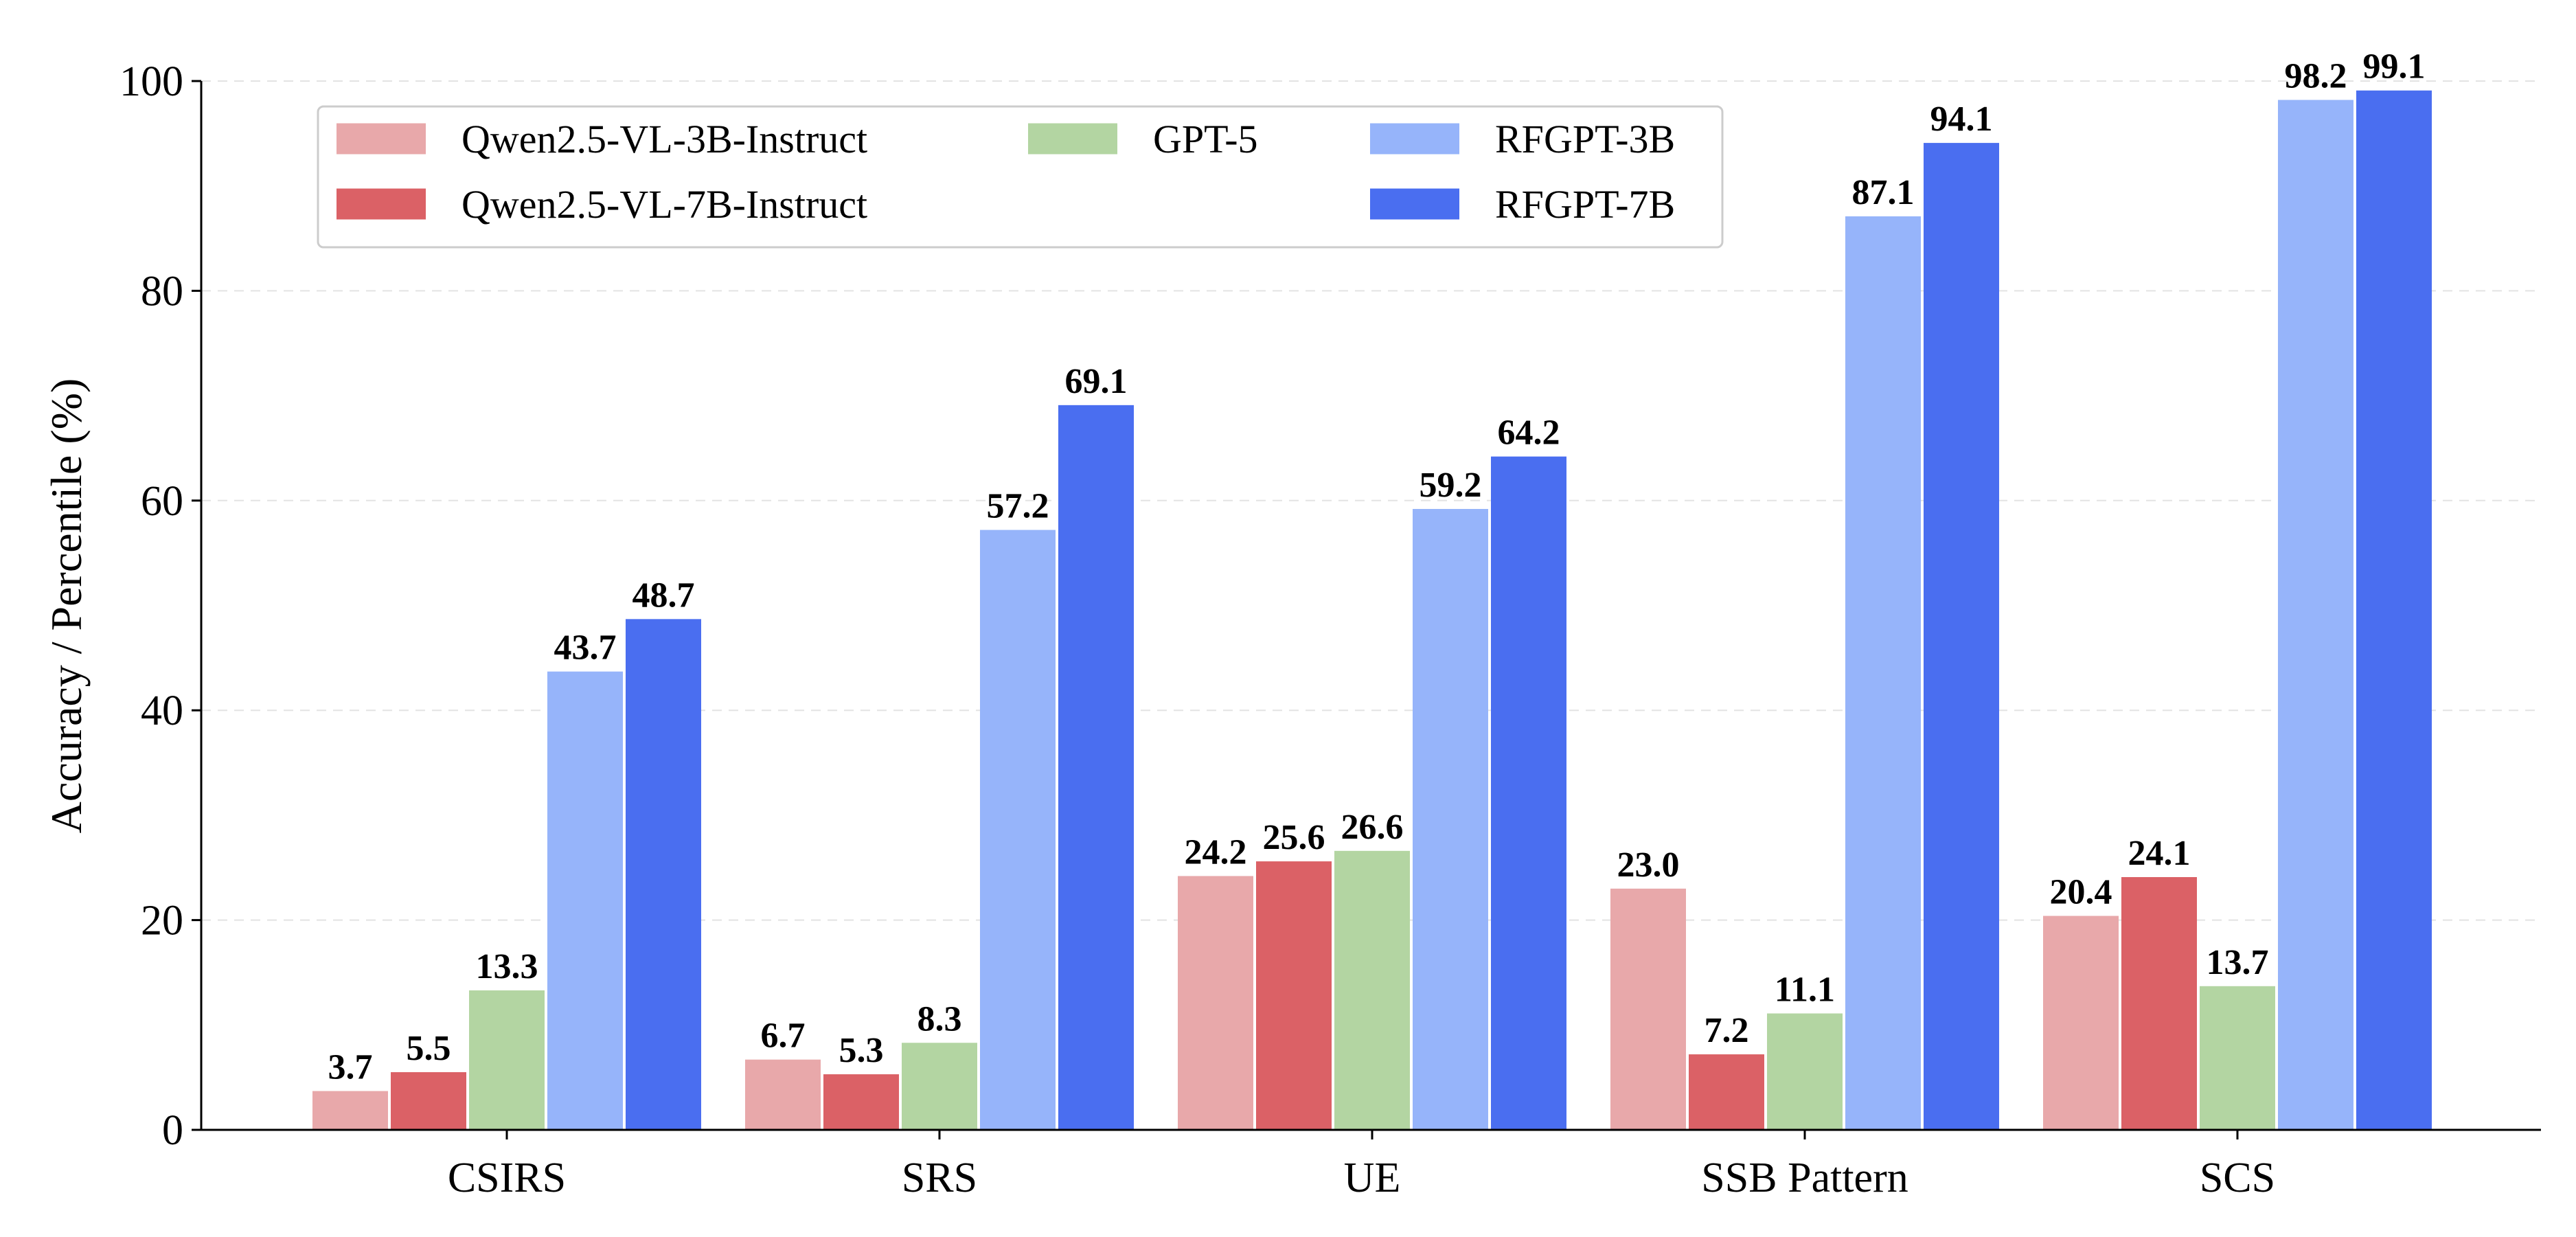 The image size is (2576, 1237). Describe the element at coordinates (1805, 990) in the screenshot. I see `data-label: 11.1` at that location.